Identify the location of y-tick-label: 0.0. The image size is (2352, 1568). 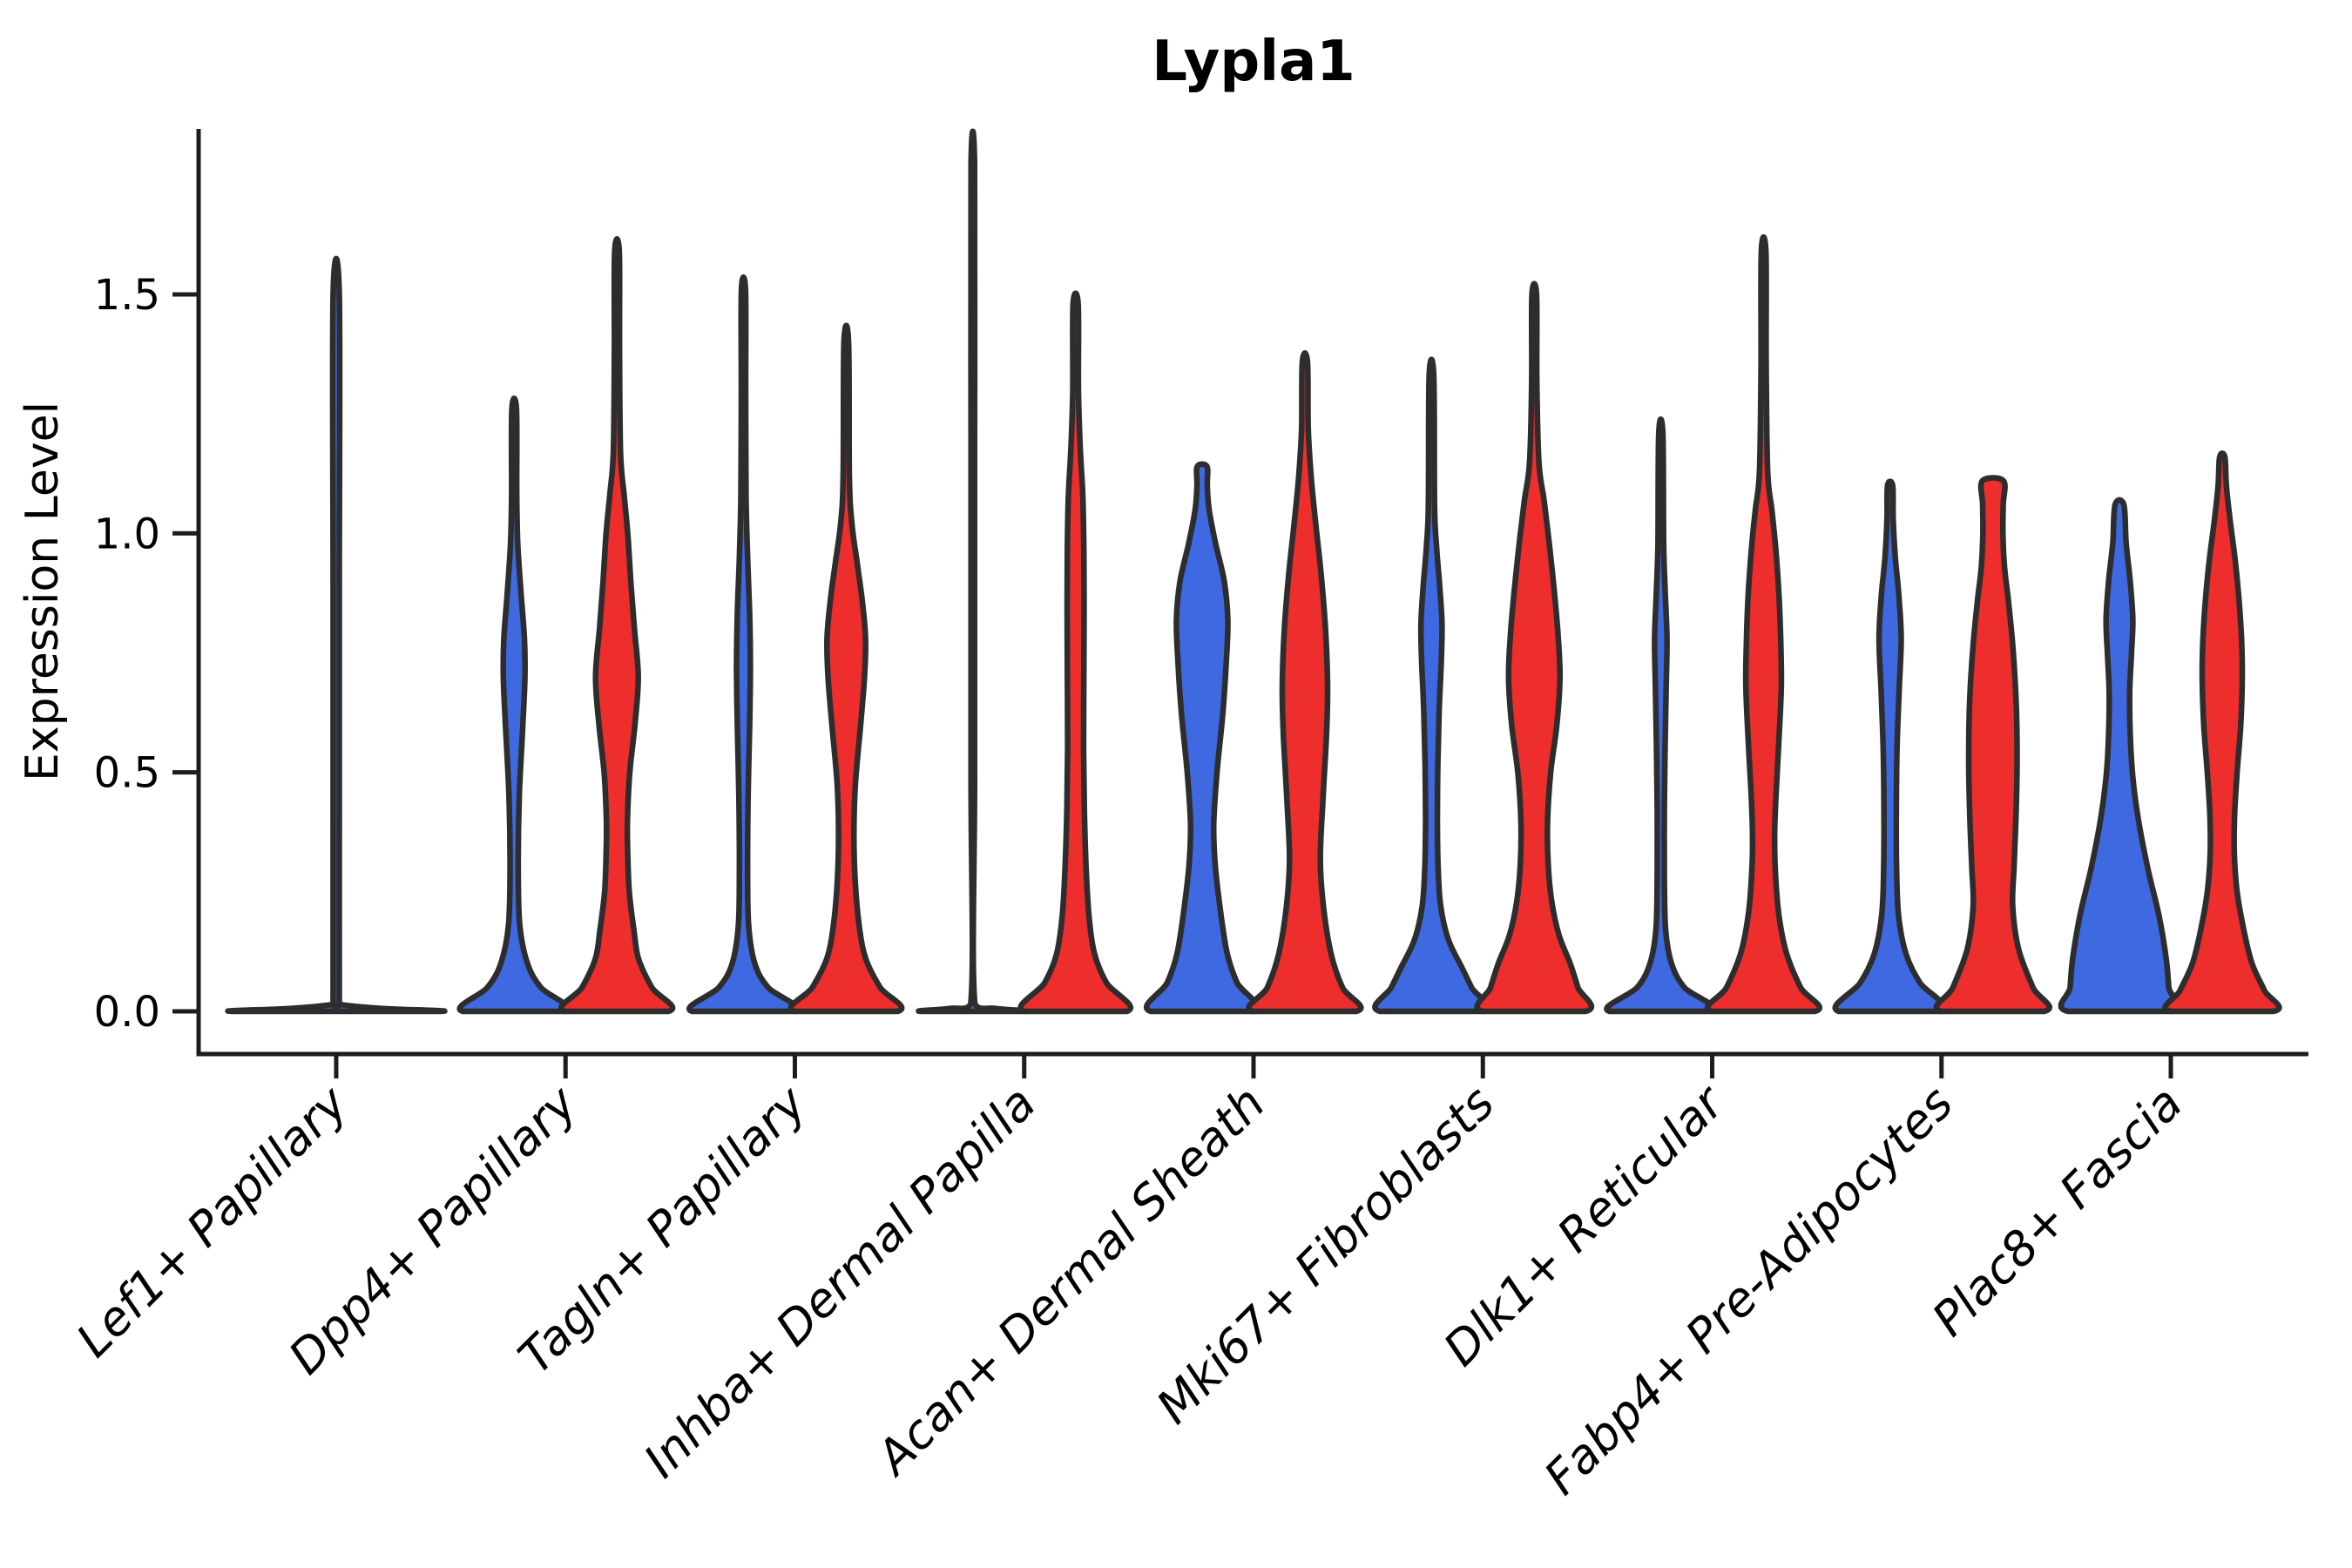
(127, 1013).